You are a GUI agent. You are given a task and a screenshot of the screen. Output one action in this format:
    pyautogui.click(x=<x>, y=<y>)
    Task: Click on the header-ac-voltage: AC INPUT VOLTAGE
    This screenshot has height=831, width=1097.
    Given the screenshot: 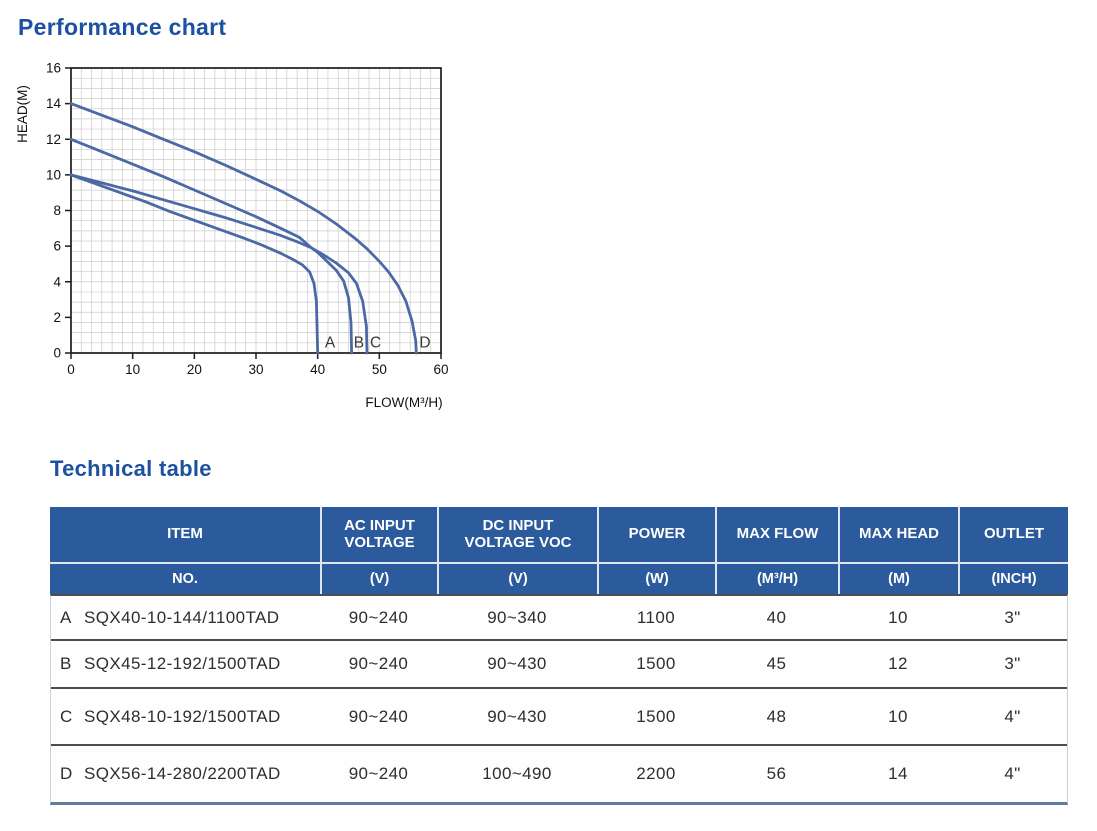 What is the action you would take?
    pyautogui.click(x=378, y=534)
    